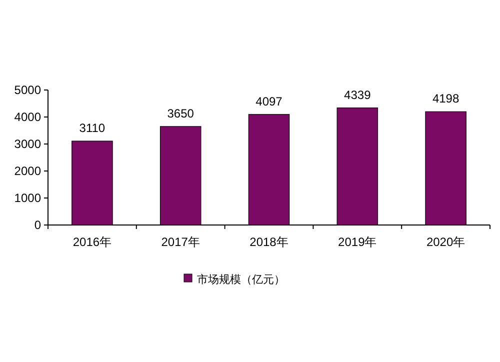 The width and height of the screenshot is (500, 362). What do you see at coordinates (28, 90) in the screenshot?
I see `y-tick-label: 5000` at bounding box center [28, 90].